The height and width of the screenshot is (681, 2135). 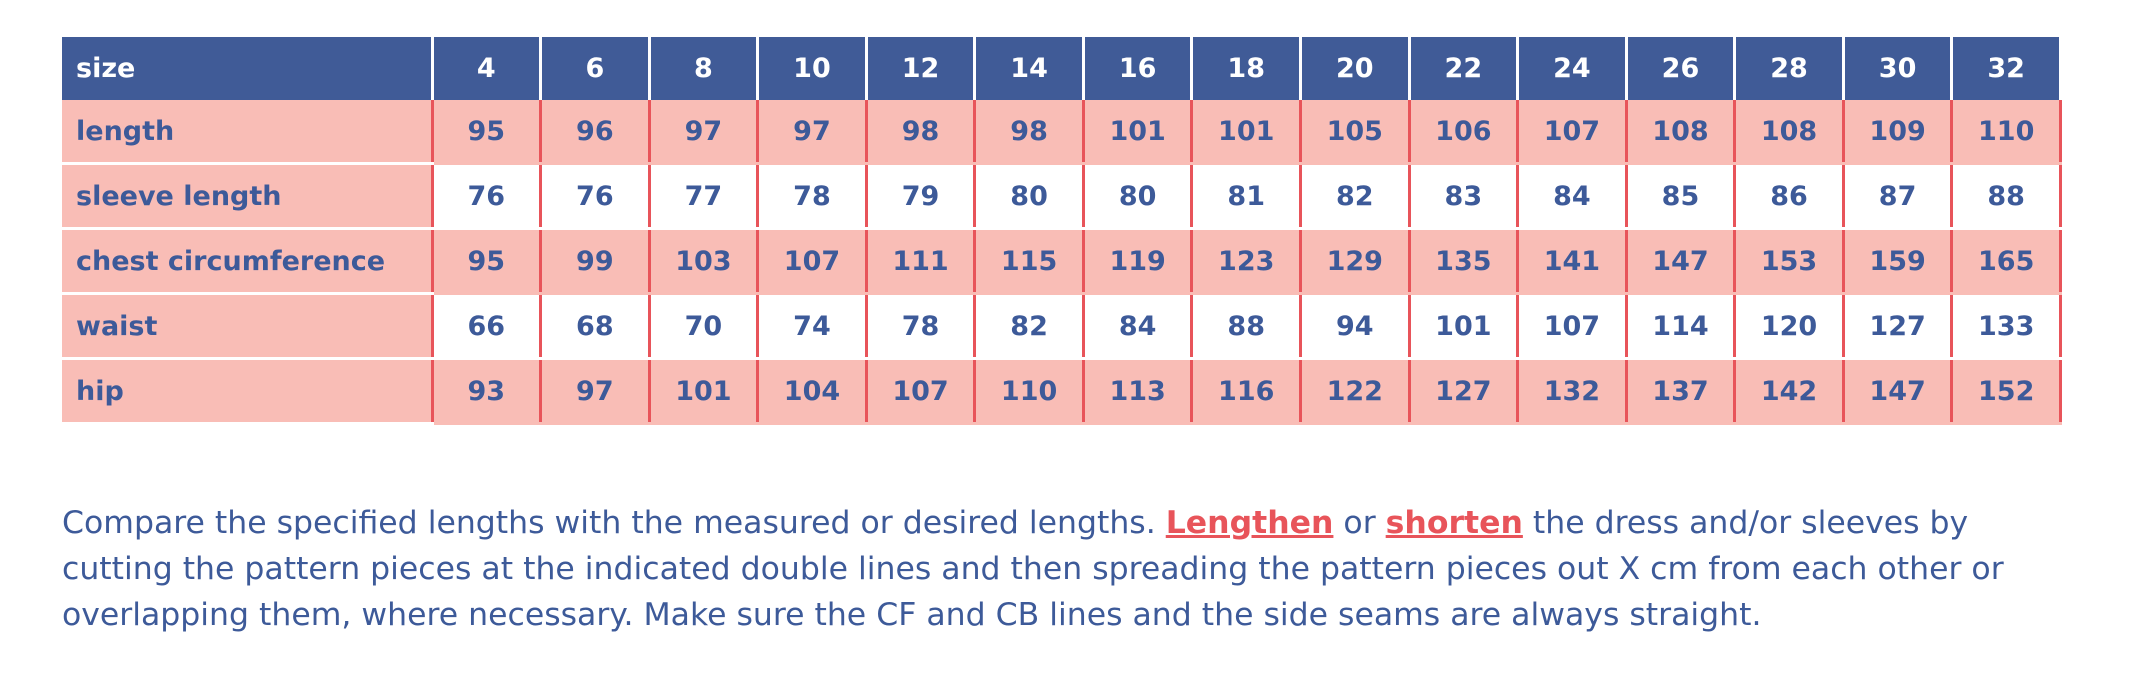 I want to click on measure-cell: 133, so click(x=2006, y=326).